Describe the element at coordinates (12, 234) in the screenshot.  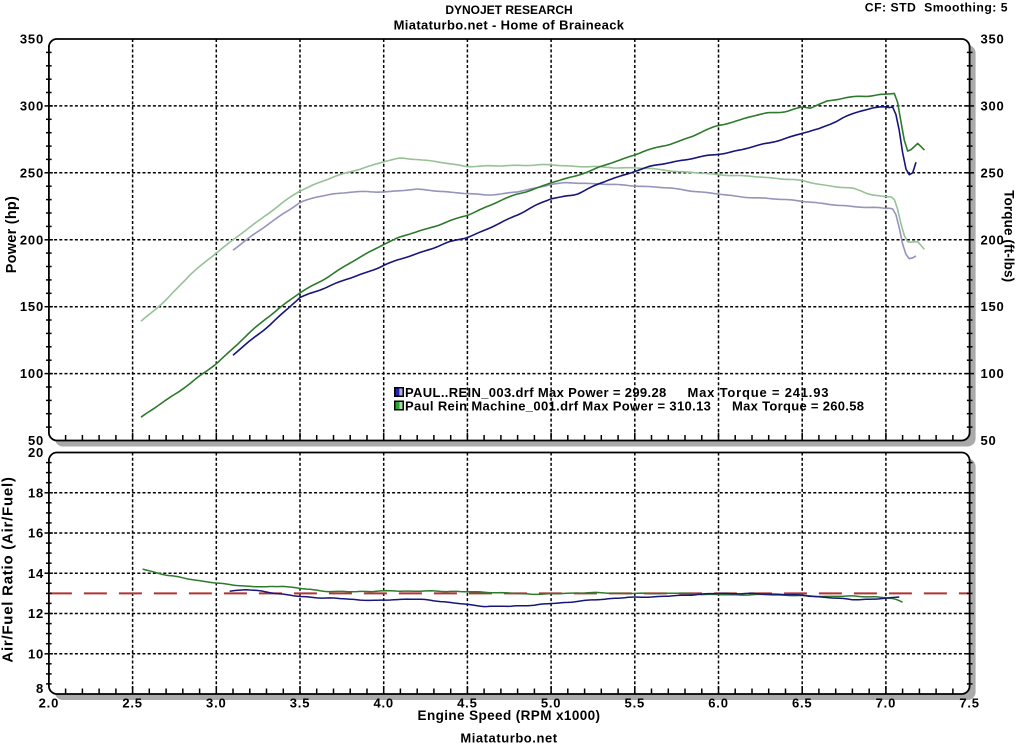
I see `svg-text: Power (hp)` at that location.